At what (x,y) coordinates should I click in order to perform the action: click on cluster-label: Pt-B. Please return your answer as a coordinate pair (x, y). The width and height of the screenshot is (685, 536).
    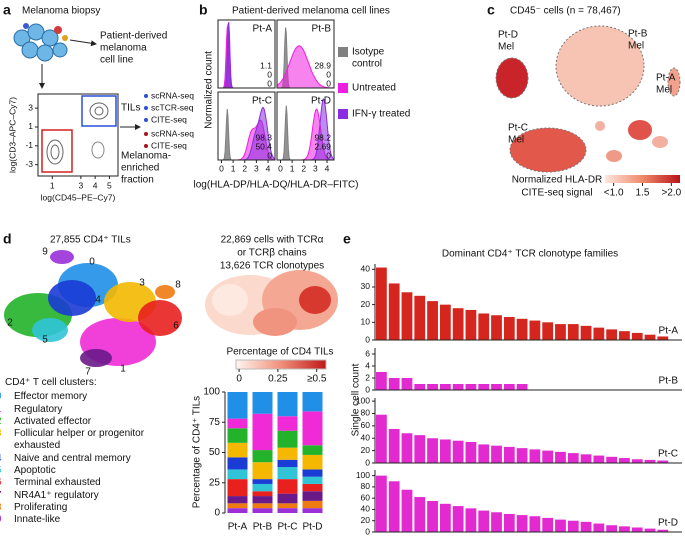
    Looking at the image, I should click on (638, 34).